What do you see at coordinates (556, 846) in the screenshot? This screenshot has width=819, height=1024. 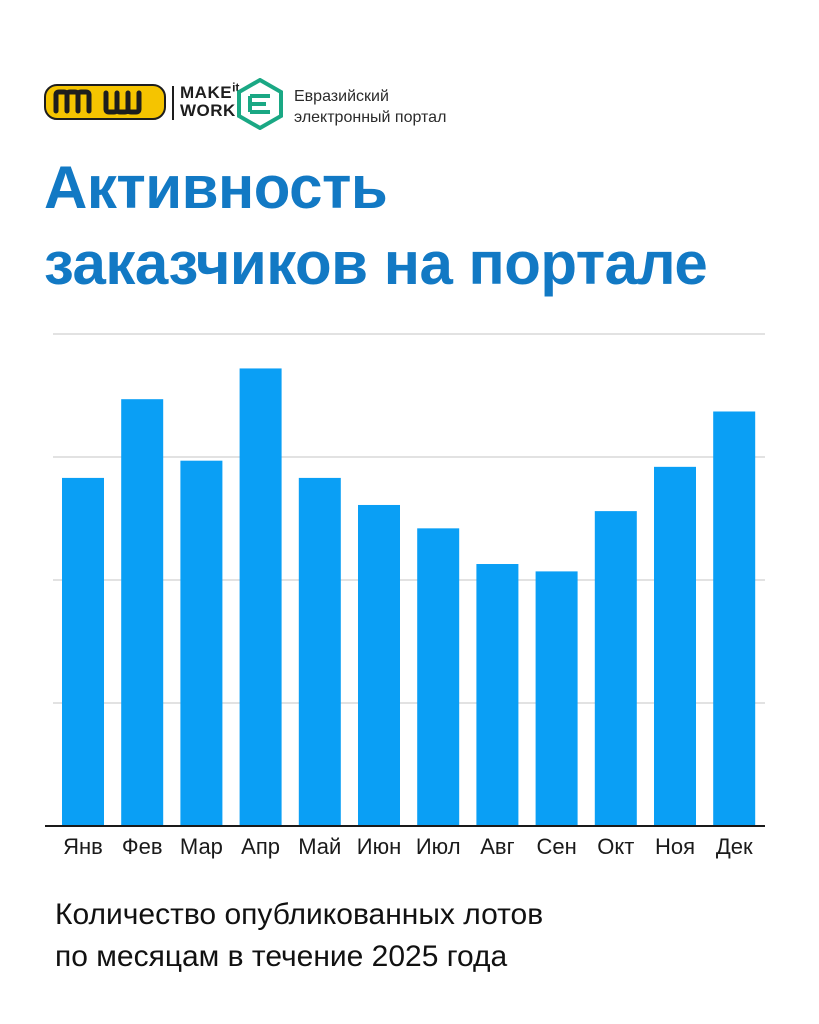 I see `x-tick-label: Сен` at bounding box center [556, 846].